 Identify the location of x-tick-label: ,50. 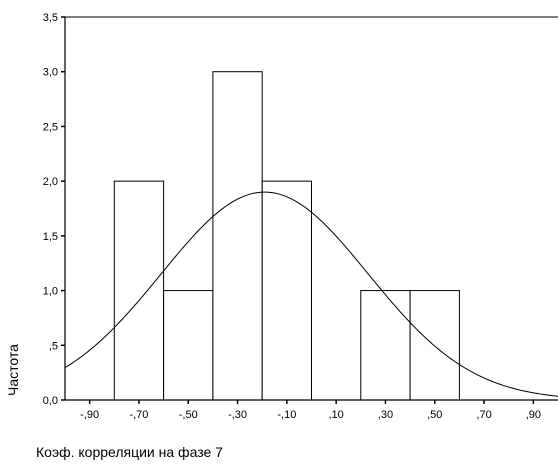
(434, 415).